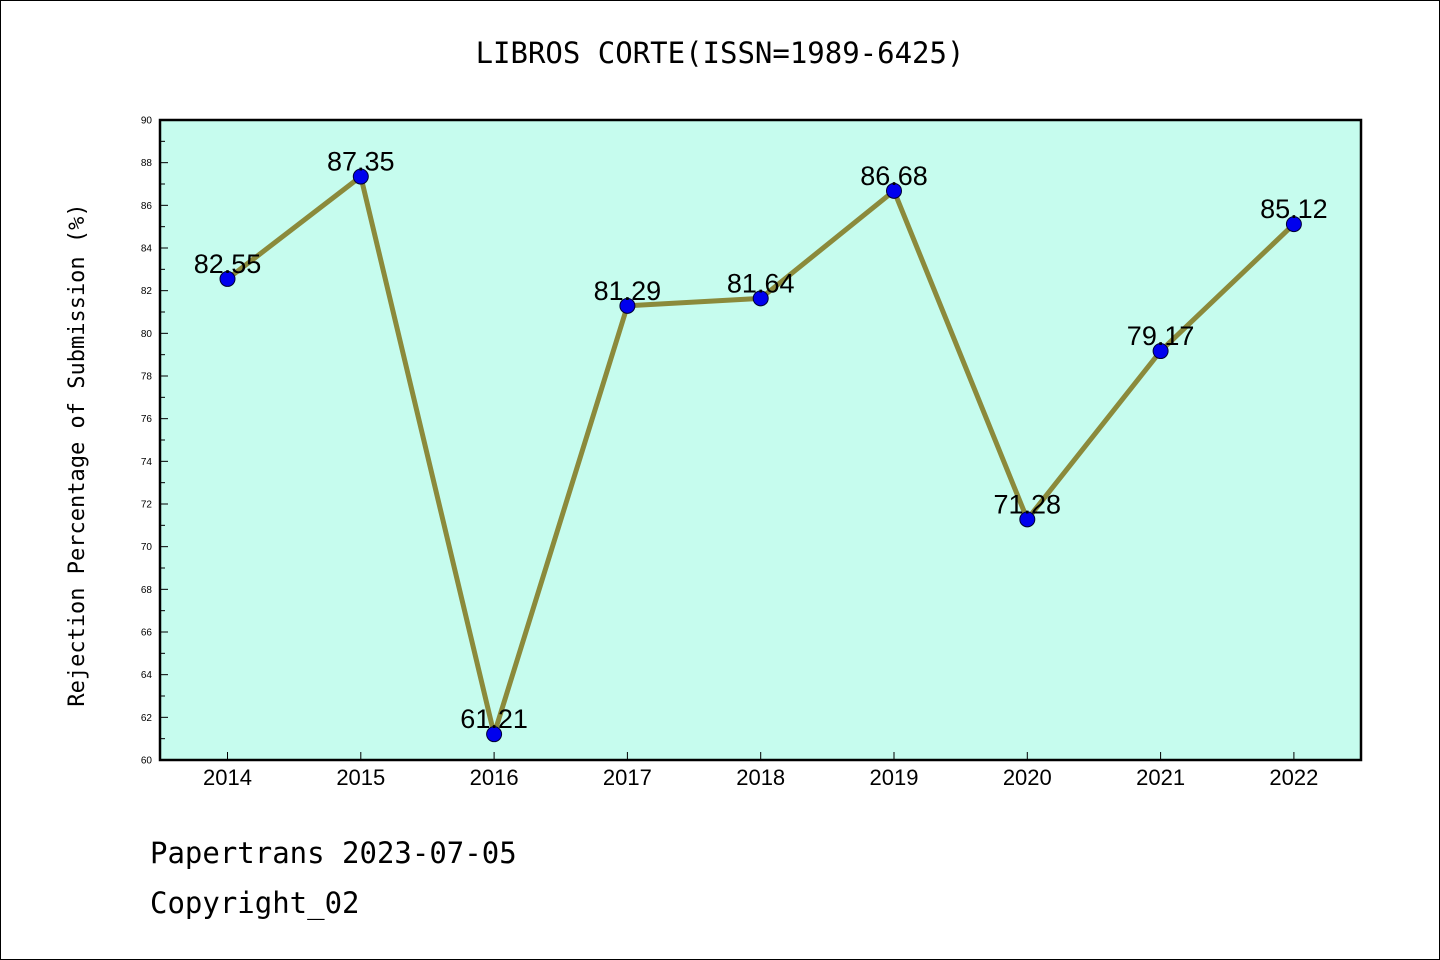 The image size is (1440, 960). What do you see at coordinates (147, 505) in the screenshot?
I see `y-tick-label: 72` at bounding box center [147, 505].